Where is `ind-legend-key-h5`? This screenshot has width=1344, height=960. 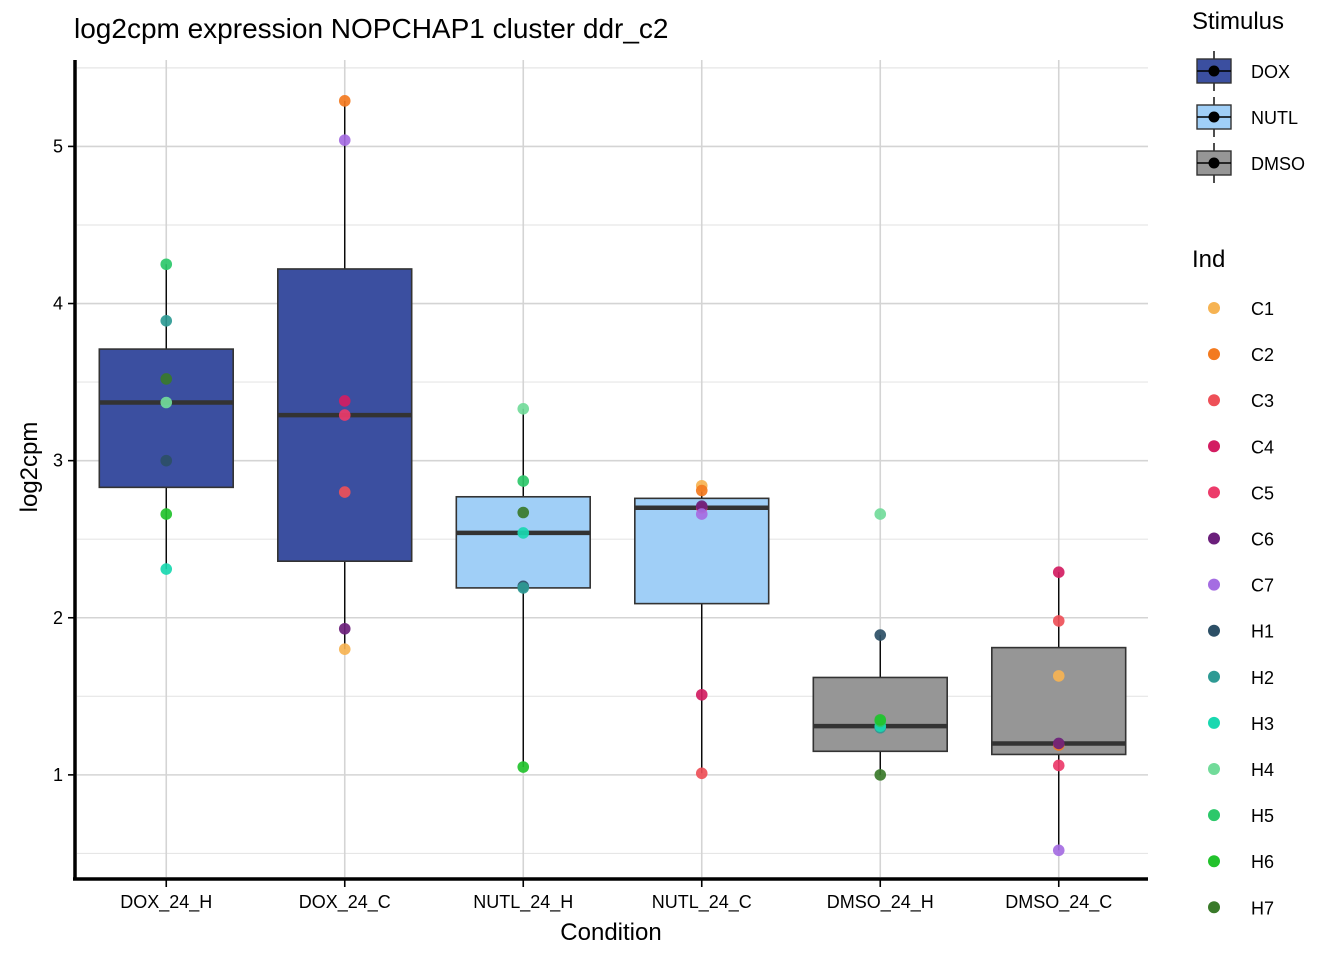 ind-legend-key-h5 is located at coordinates (1214, 815).